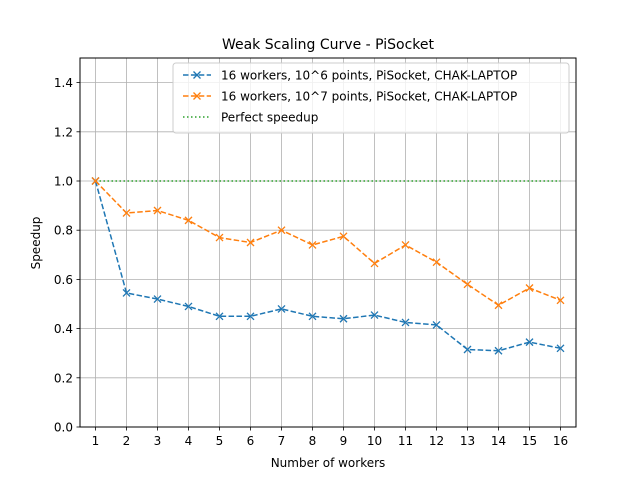 This screenshot has width=640, height=480. I want to click on x-tick-label: 12, so click(436, 441).